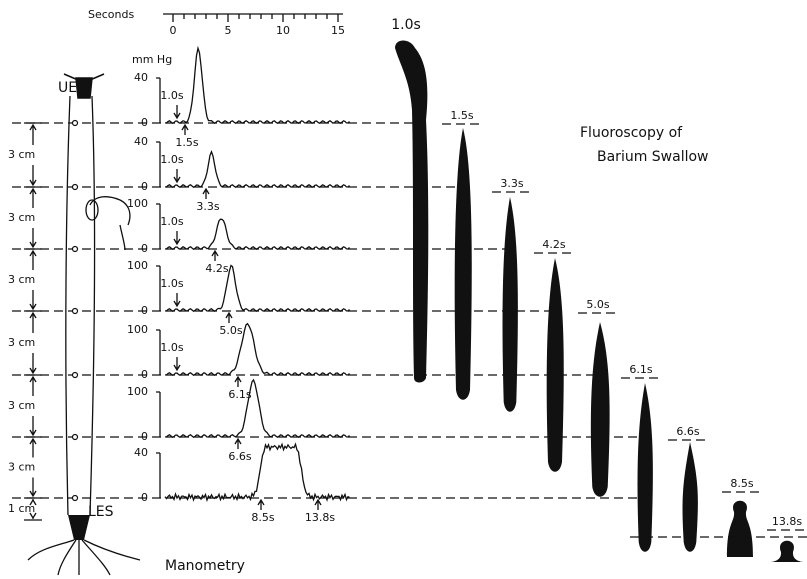 This screenshot has height=579, width=807. I want to click on time-tick-label: 0, so click(173, 30).